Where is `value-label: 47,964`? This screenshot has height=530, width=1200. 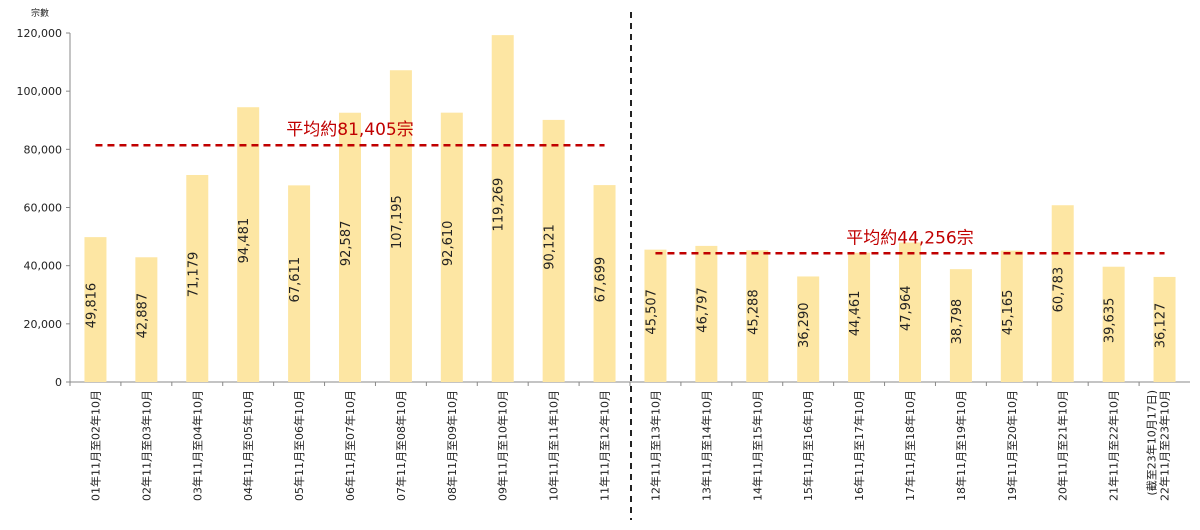
value-label: 47,964 is located at coordinates (906, 309).